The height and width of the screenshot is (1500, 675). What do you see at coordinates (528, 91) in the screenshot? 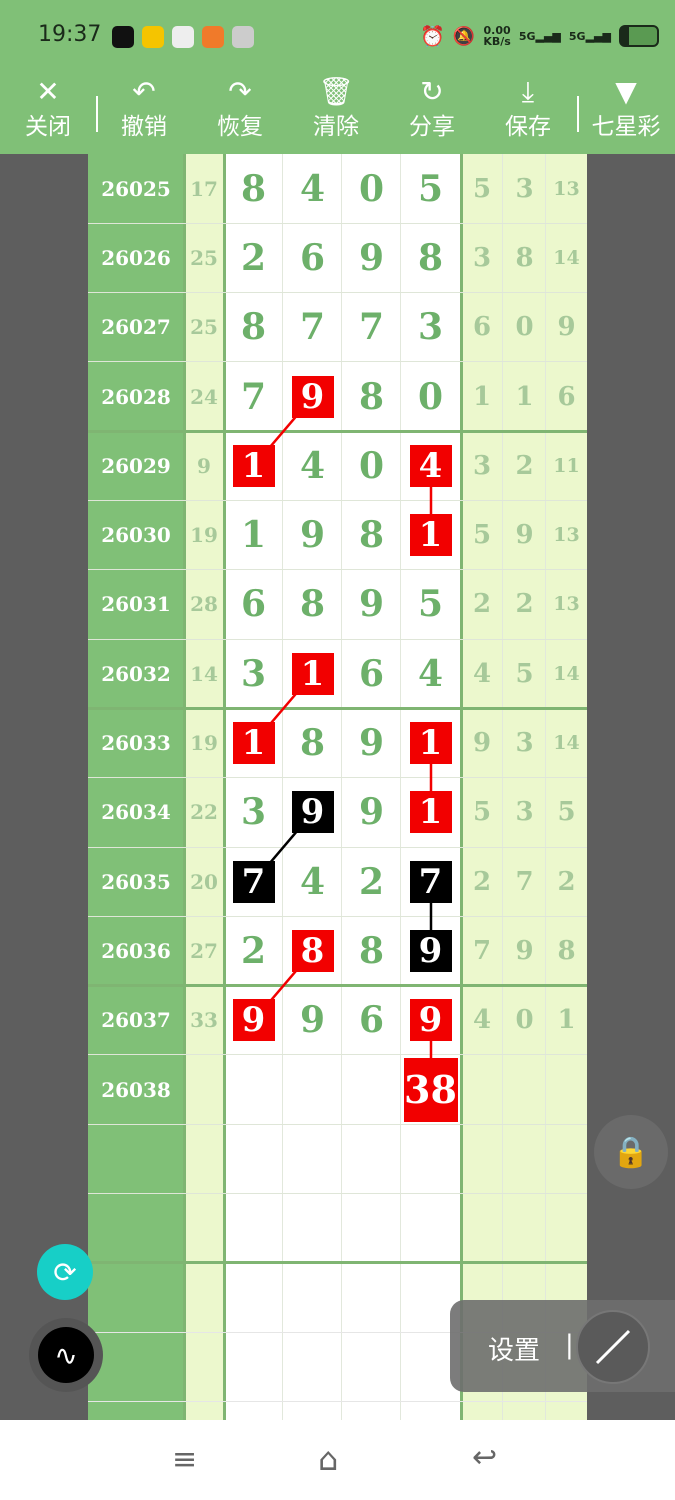
I see `download-icon: ⤓` at bounding box center [528, 91].